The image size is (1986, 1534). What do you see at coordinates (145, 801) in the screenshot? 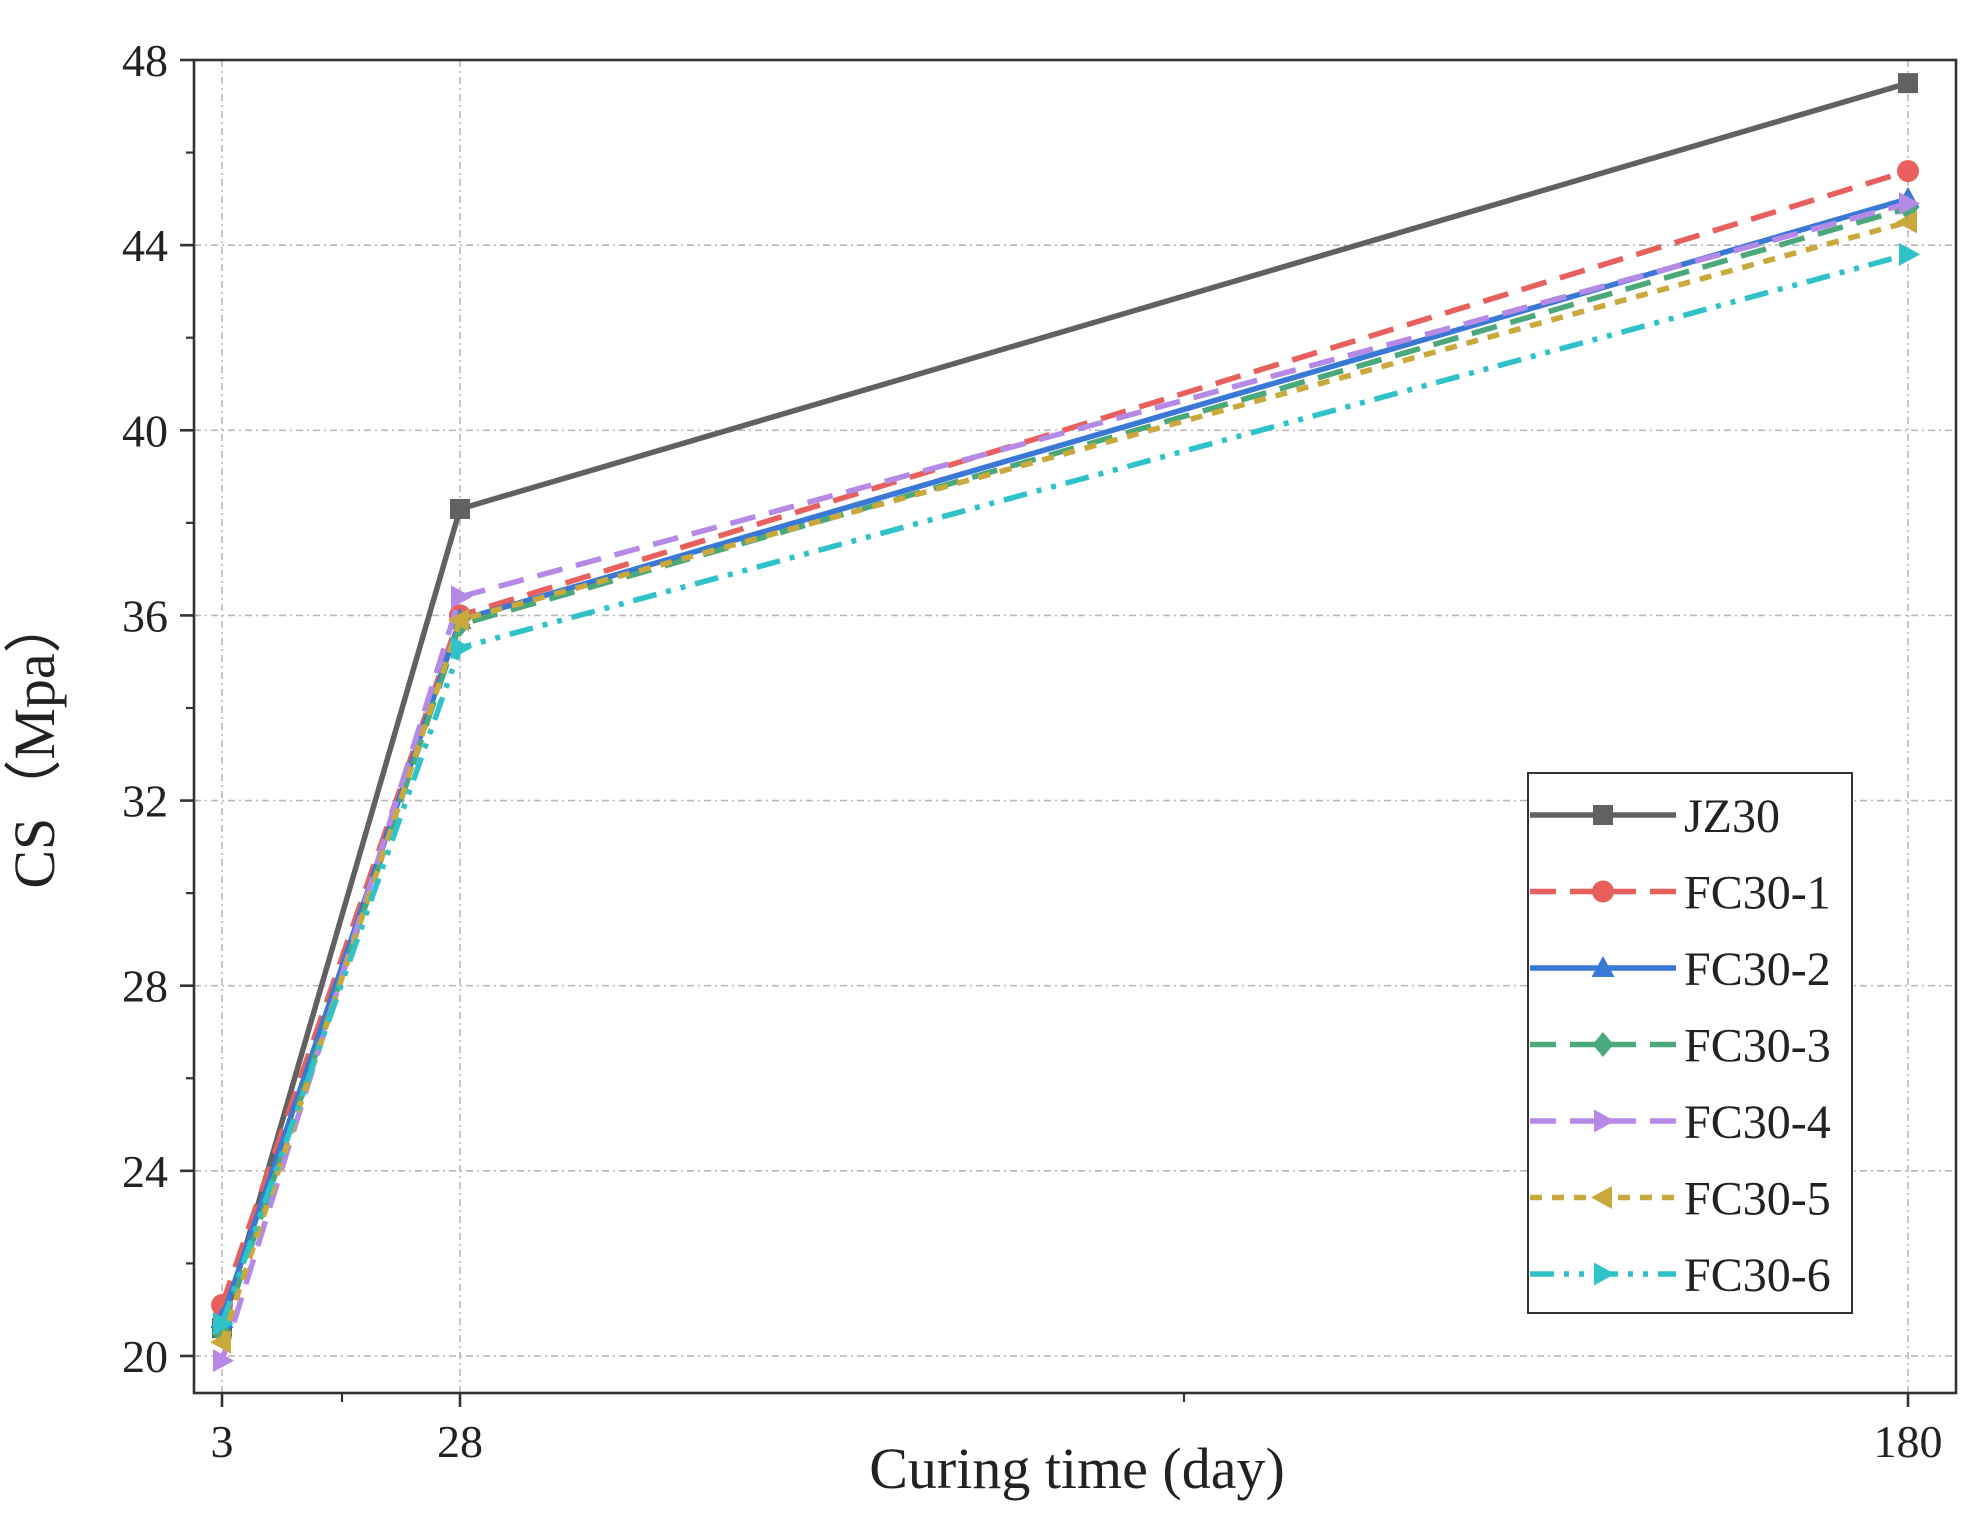
I see `y-tick-label: 32` at bounding box center [145, 801].